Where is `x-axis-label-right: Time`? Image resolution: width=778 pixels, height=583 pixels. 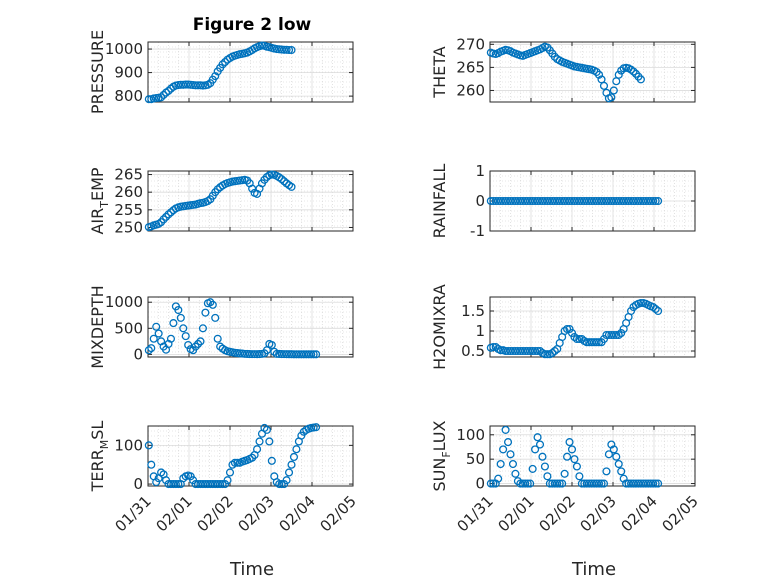
x-axis-label-right: Time is located at coordinates (593, 569).